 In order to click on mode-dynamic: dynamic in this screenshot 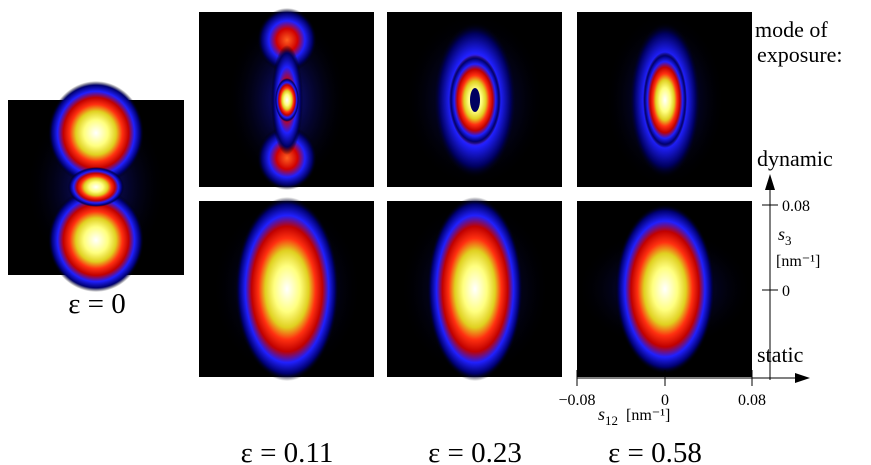, I will do `click(795, 158)`.